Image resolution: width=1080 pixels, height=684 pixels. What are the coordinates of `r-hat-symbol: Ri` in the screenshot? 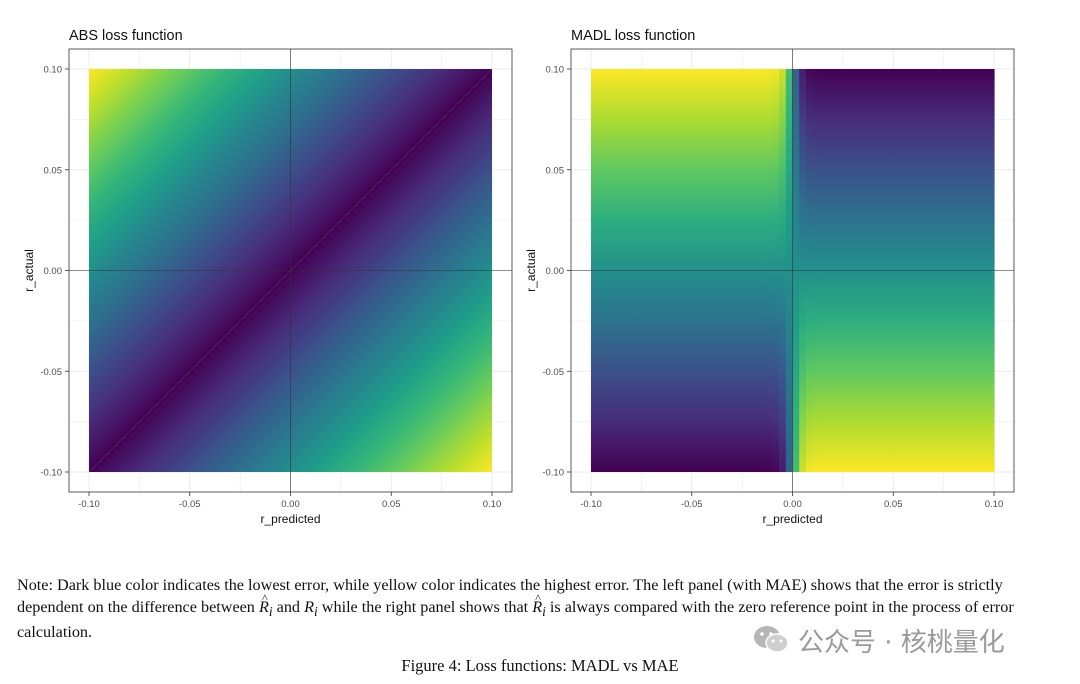 It's located at (266, 605).